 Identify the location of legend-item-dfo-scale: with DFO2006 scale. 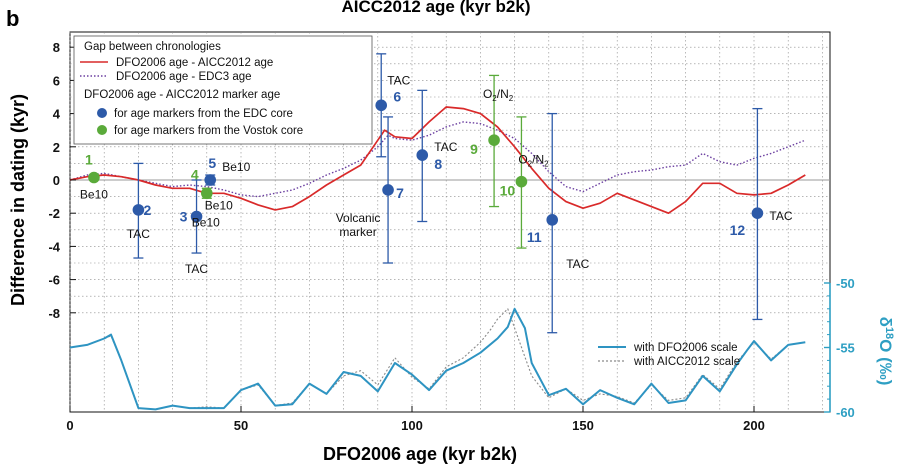
(685, 348).